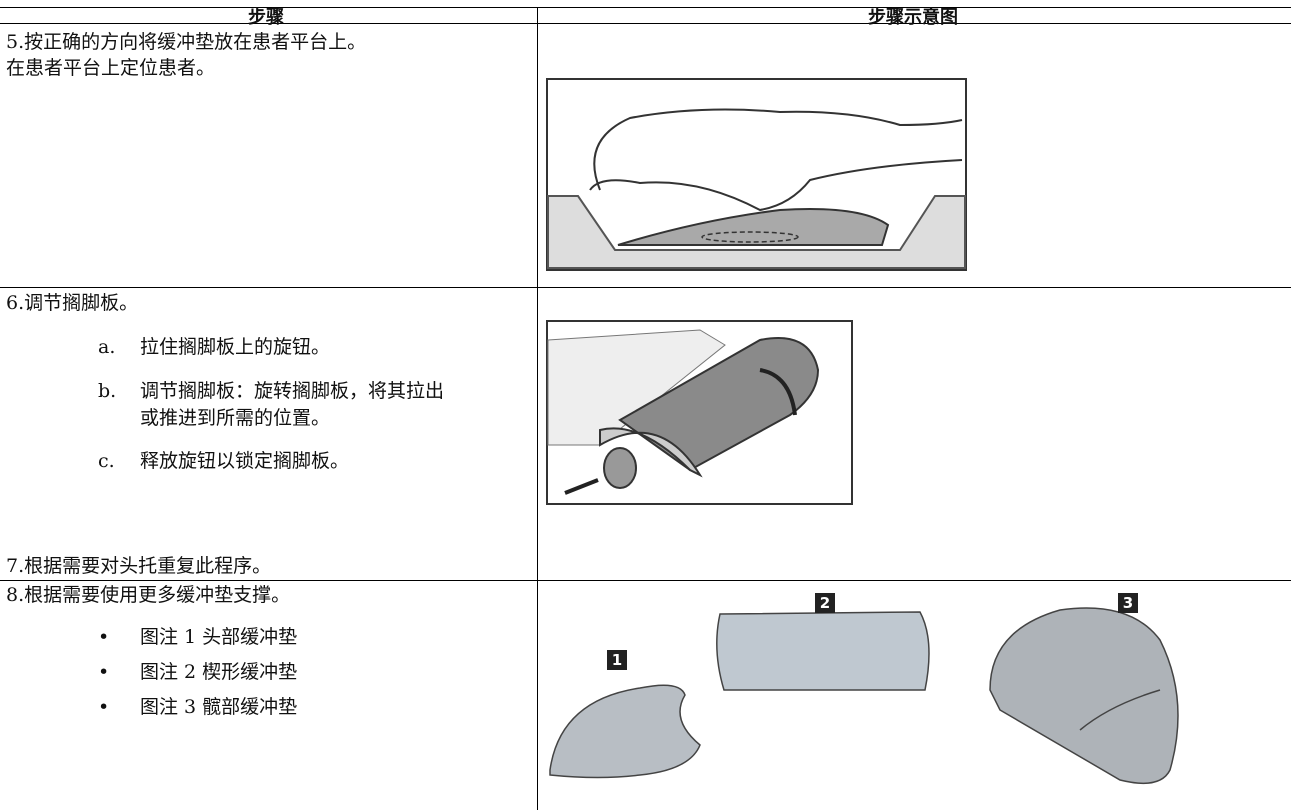 The image size is (1291, 810). Describe the element at coordinates (186, 42) in the screenshot. I see `step-text: 5.按正确的方向将缓冲垫放在患者平台上。` at that location.